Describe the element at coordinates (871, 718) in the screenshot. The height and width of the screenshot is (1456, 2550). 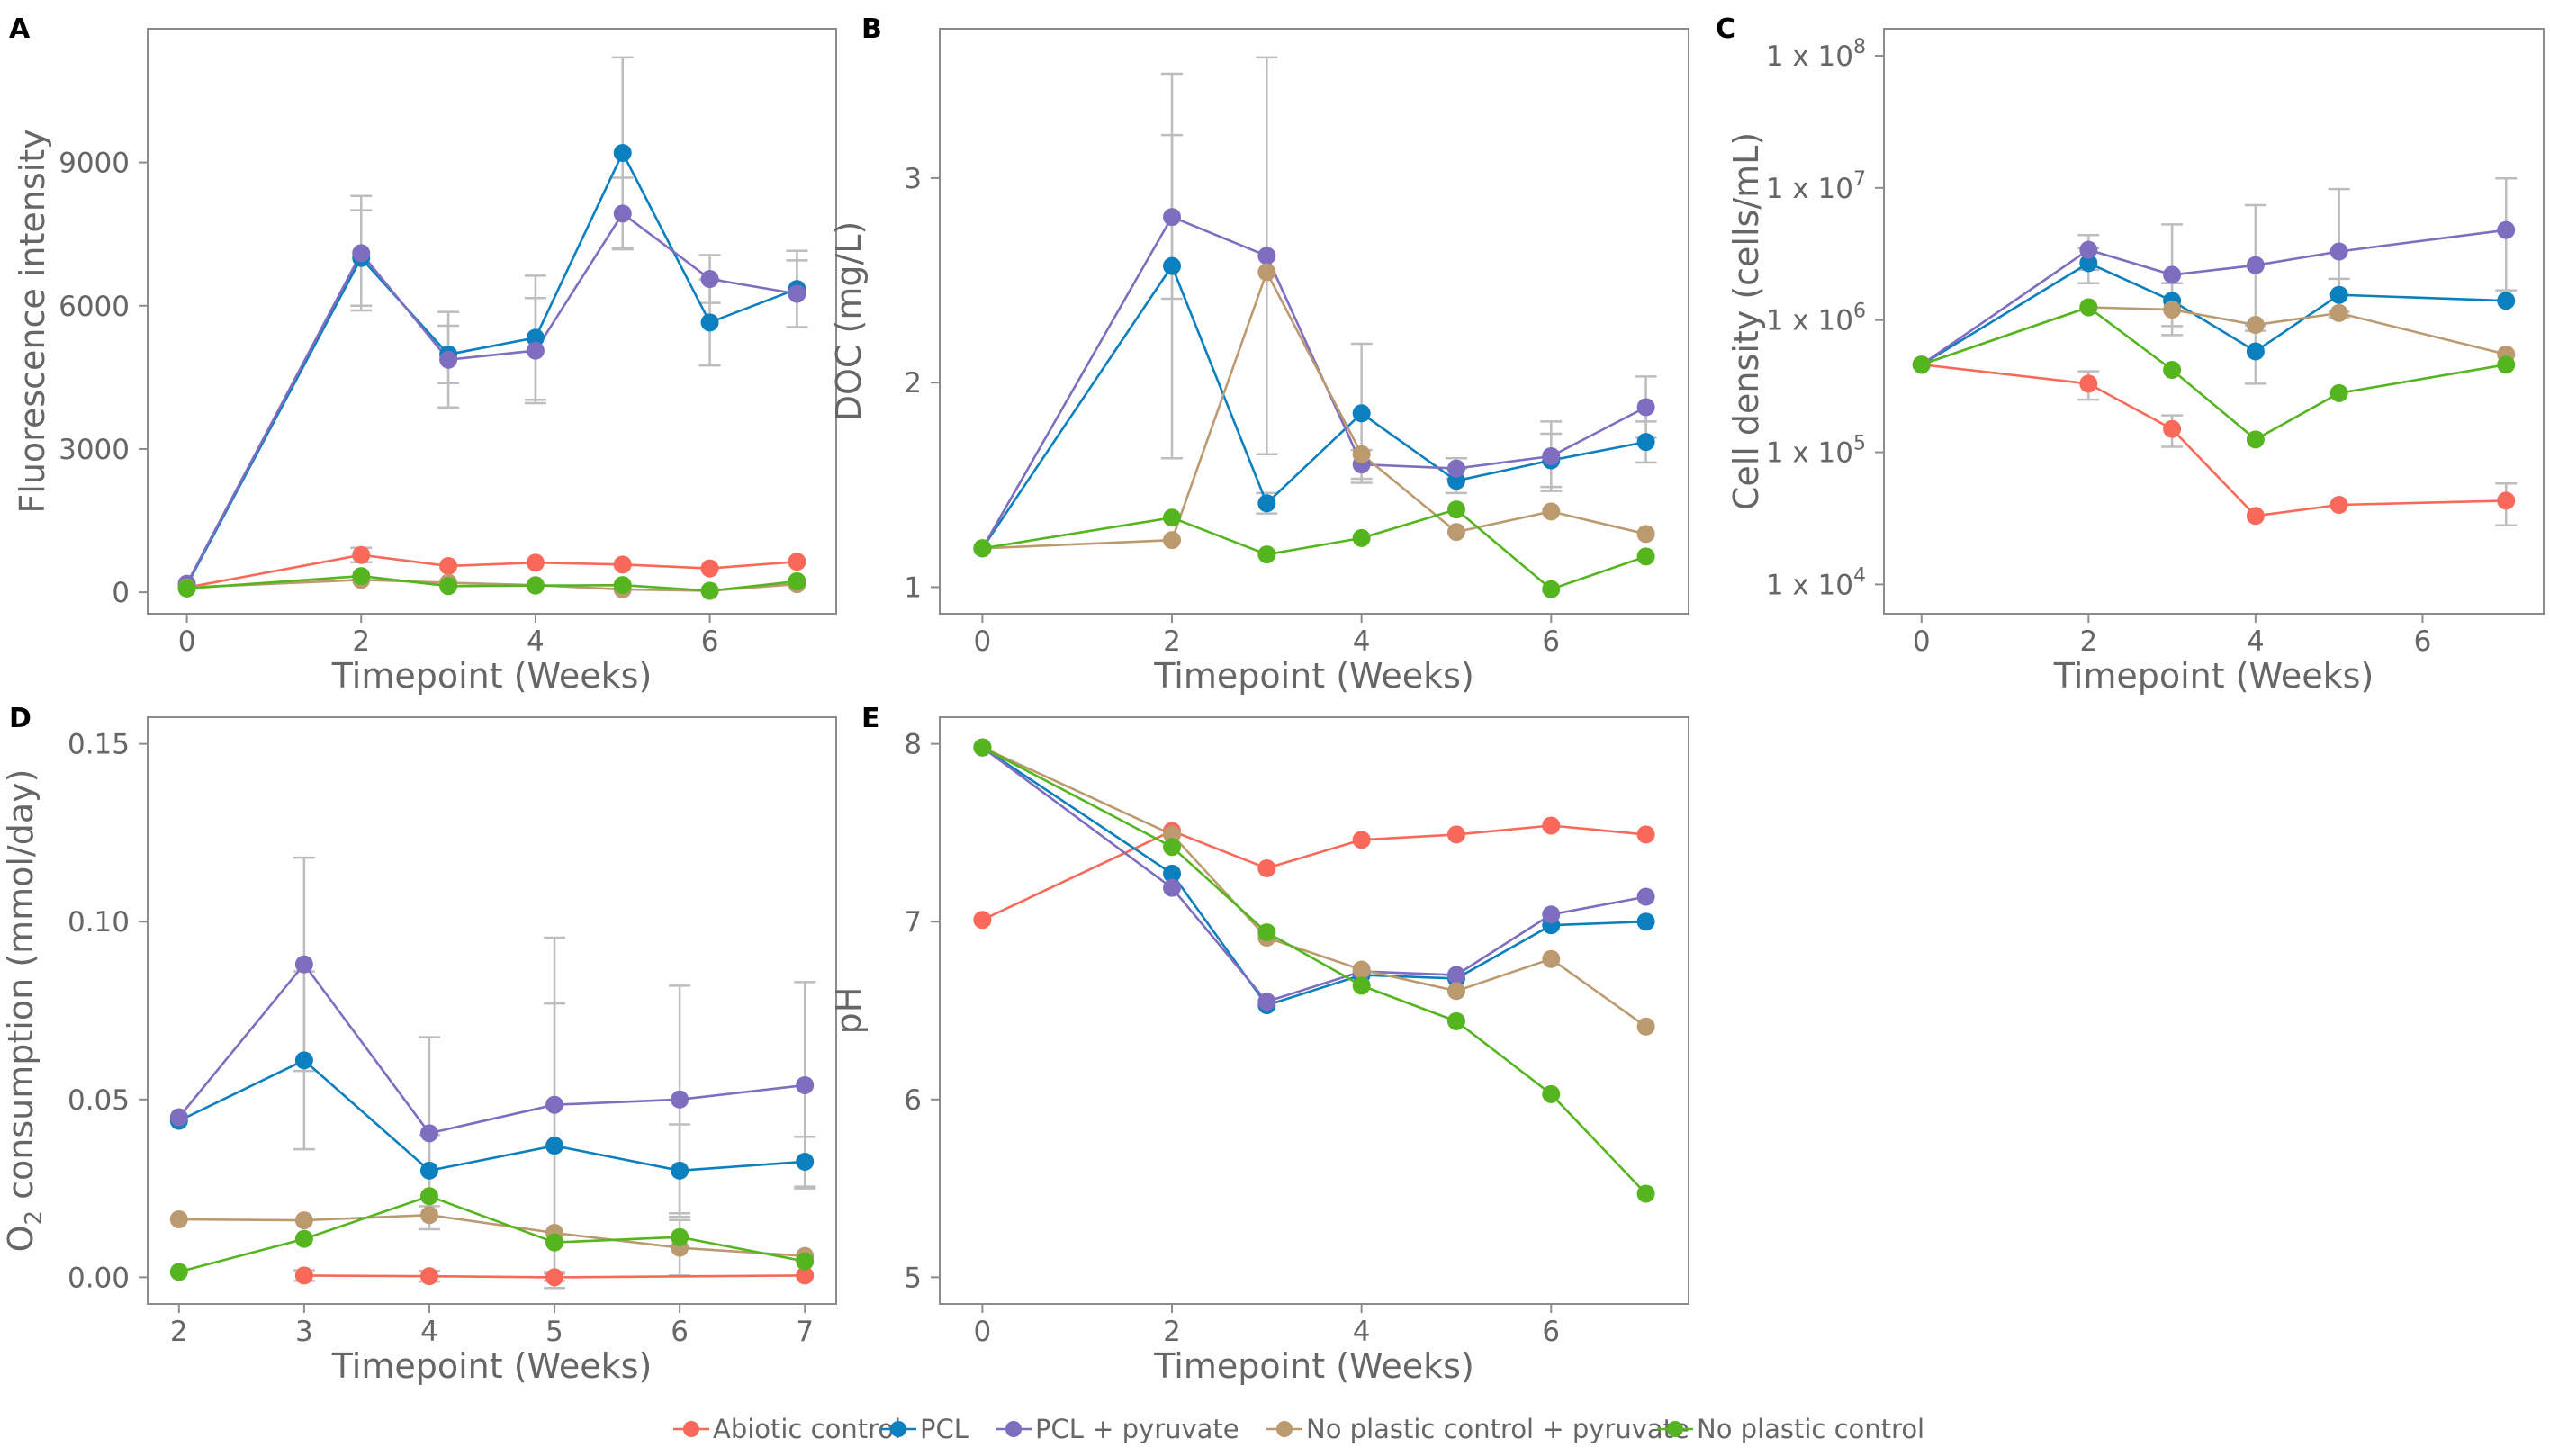
I see `panel-label: E` at that location.